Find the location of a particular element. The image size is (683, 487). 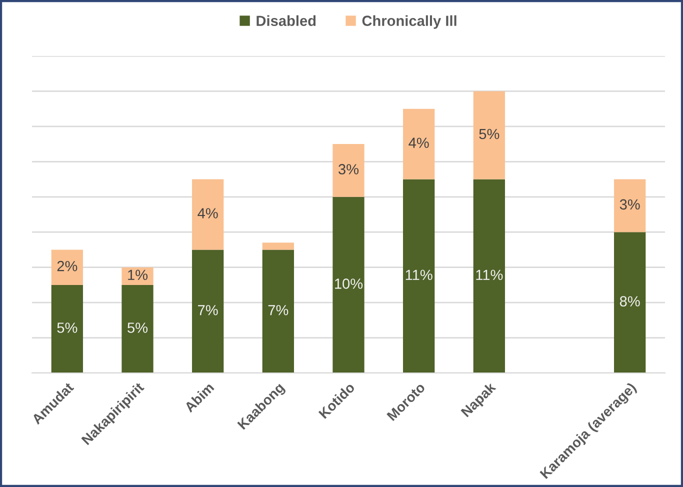

data-label: 8% is located at coordinates (630, 301).